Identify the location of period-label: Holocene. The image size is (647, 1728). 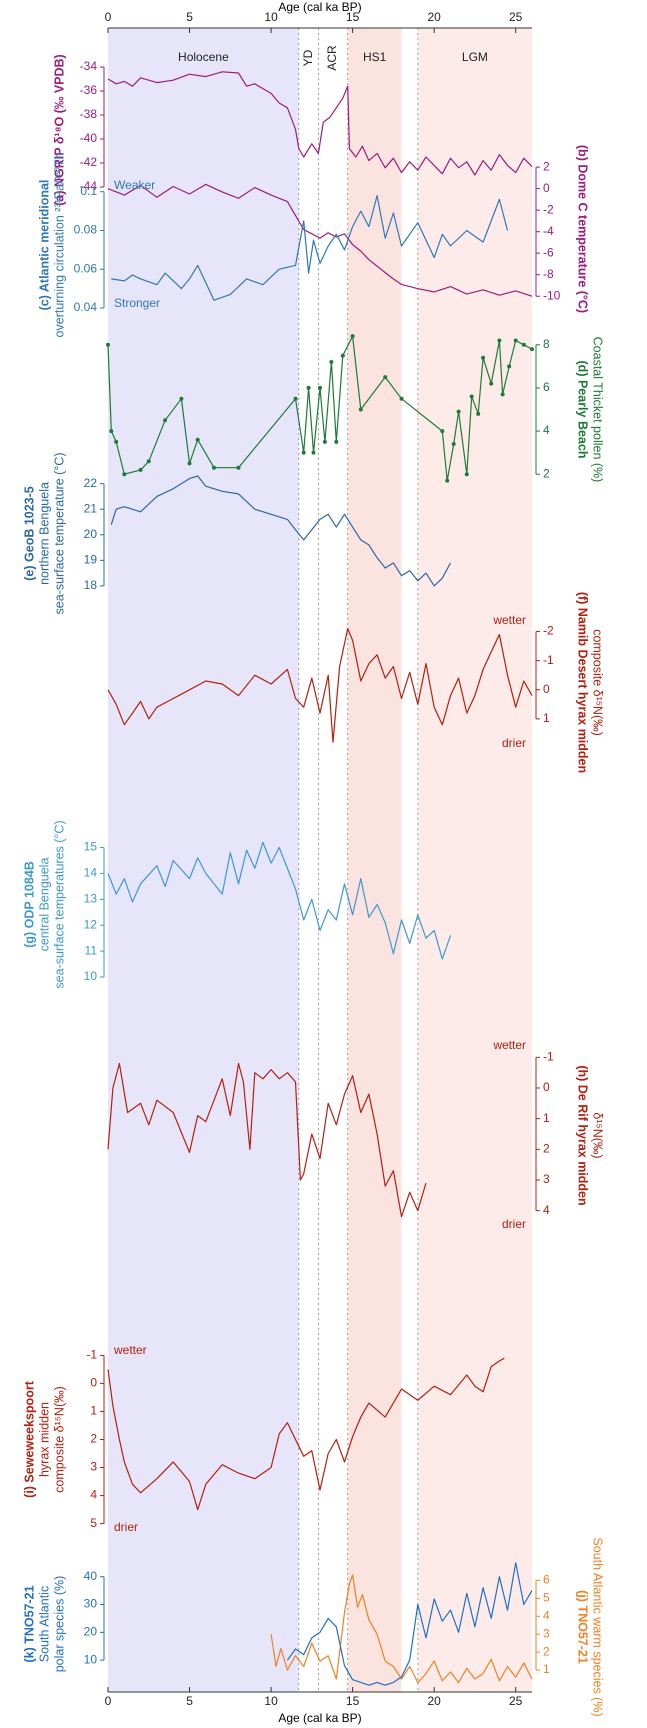
(203, 57).